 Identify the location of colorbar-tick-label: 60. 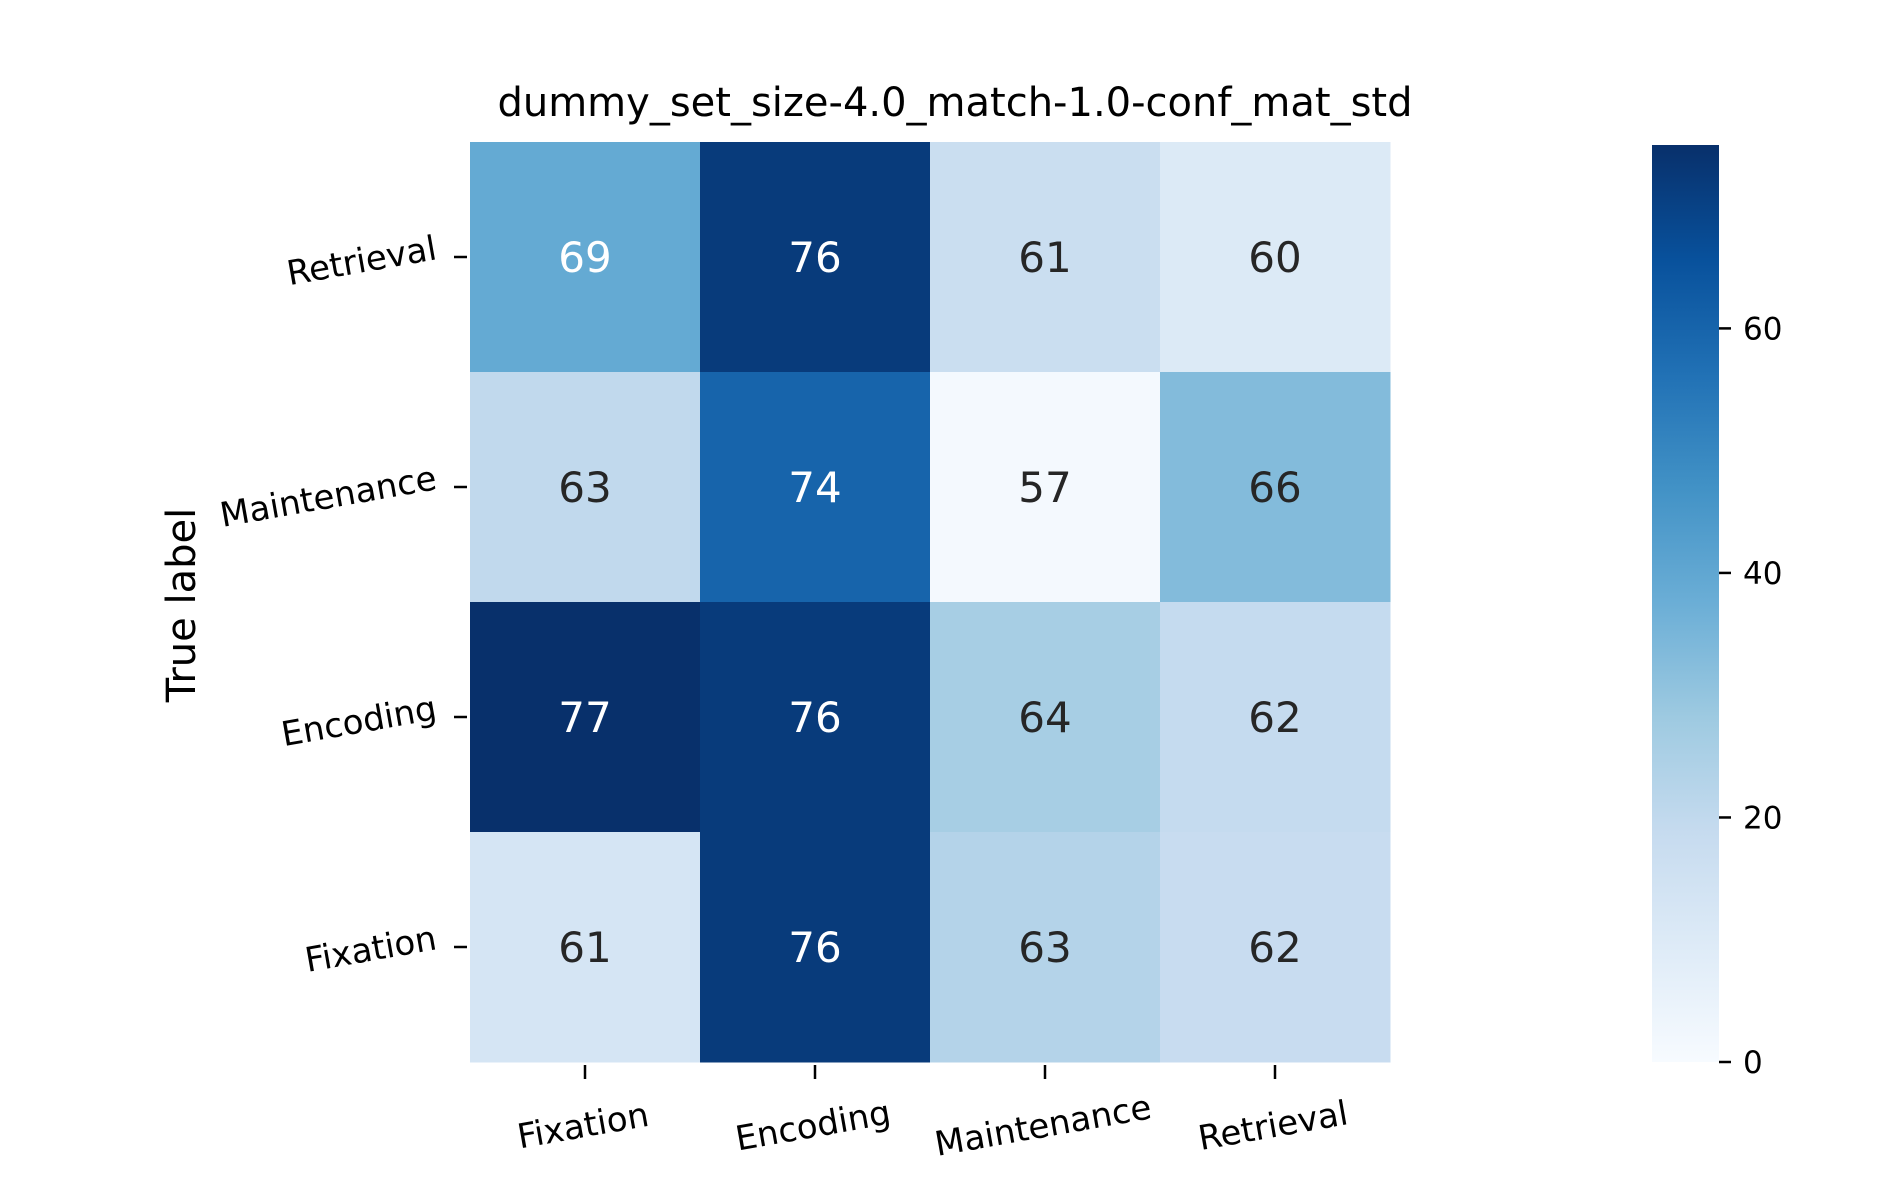
(1762, 329).